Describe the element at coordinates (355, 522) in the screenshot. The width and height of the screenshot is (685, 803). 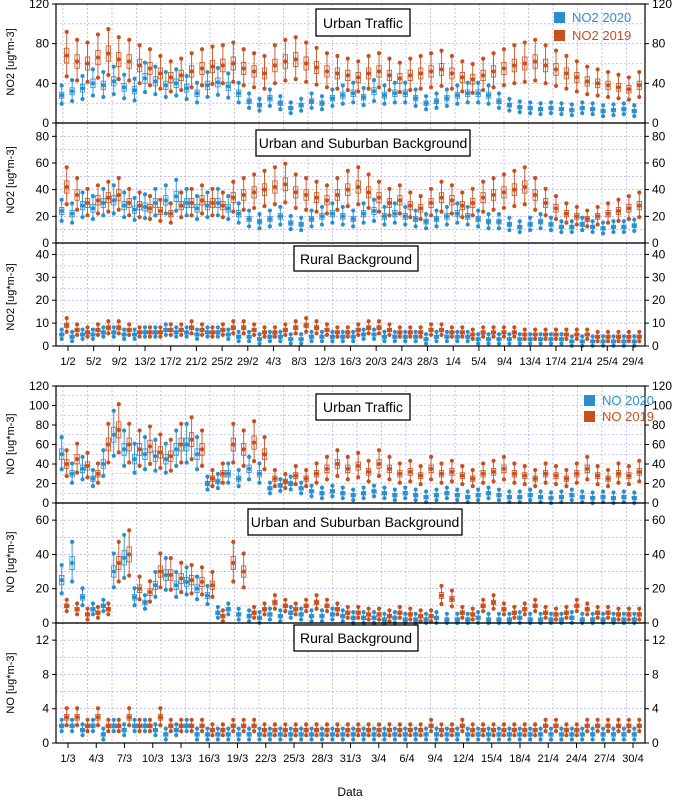
I see `title-usb-no: Urban and Suburban Background` at that location.